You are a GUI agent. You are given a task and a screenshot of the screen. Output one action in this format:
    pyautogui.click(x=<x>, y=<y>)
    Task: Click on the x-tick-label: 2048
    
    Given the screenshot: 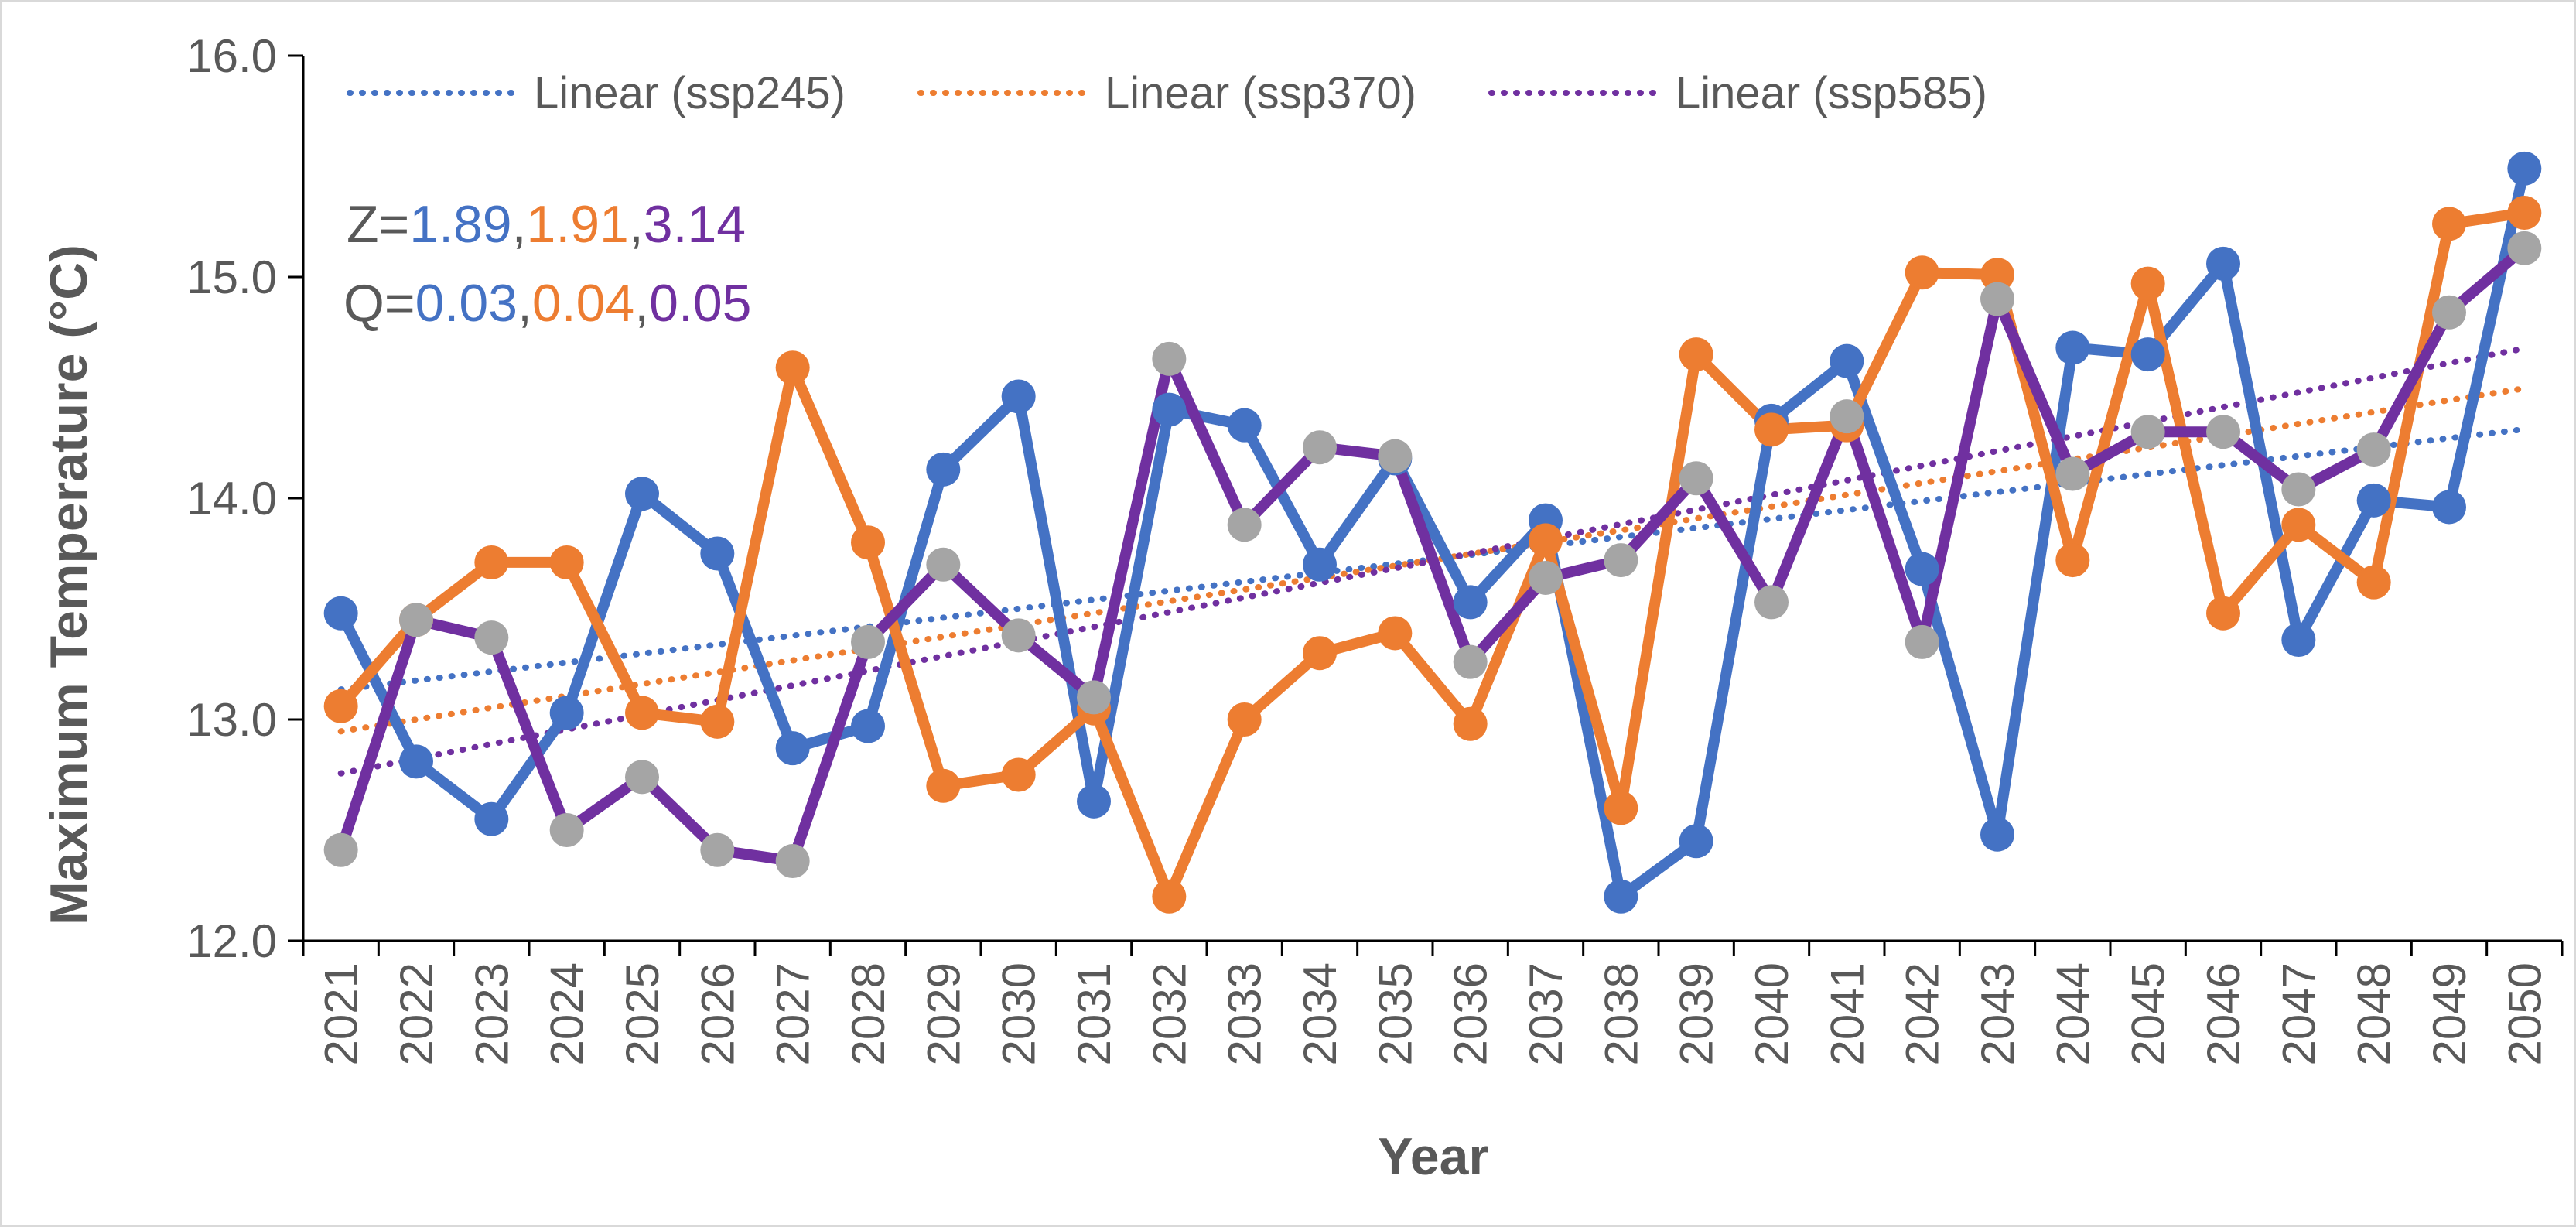 What is the action you would take?
    pyautogui.click(x=2374, y=1013)
    